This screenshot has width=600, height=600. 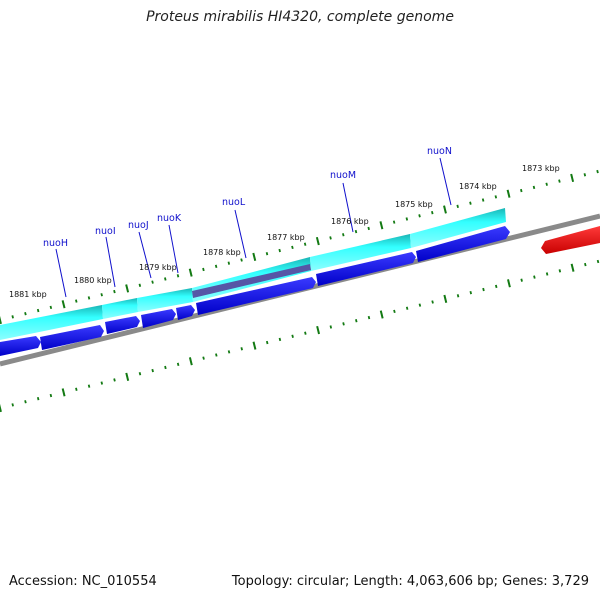 What do you see at coordinates (541, 168) in the screenshot?
I see `scale-label: 1873 kbp` at bounding box center [541, 168].